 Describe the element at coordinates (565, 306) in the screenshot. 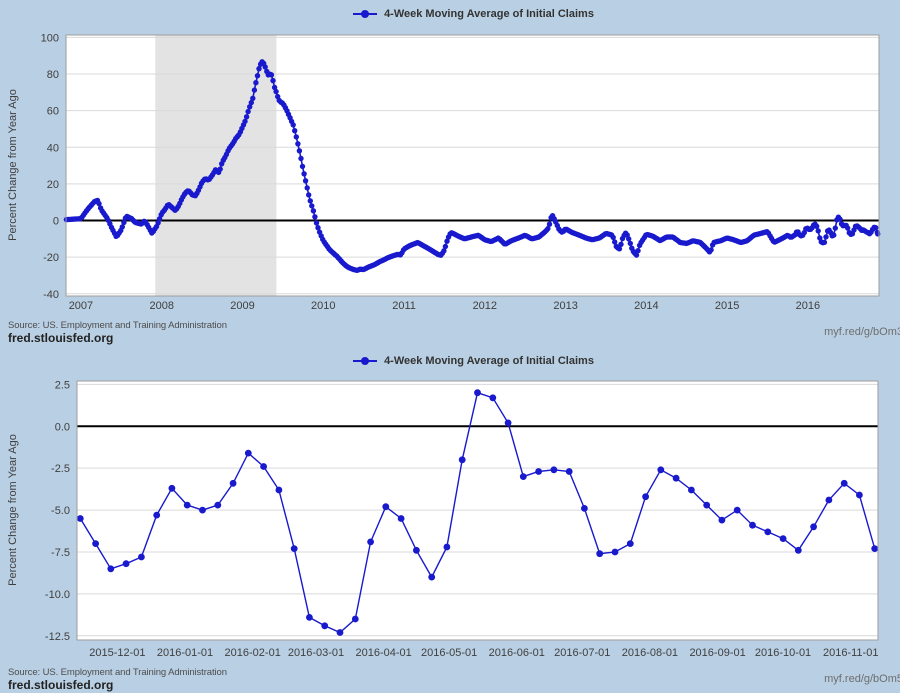

I see `svg-text: 2013` at that location.